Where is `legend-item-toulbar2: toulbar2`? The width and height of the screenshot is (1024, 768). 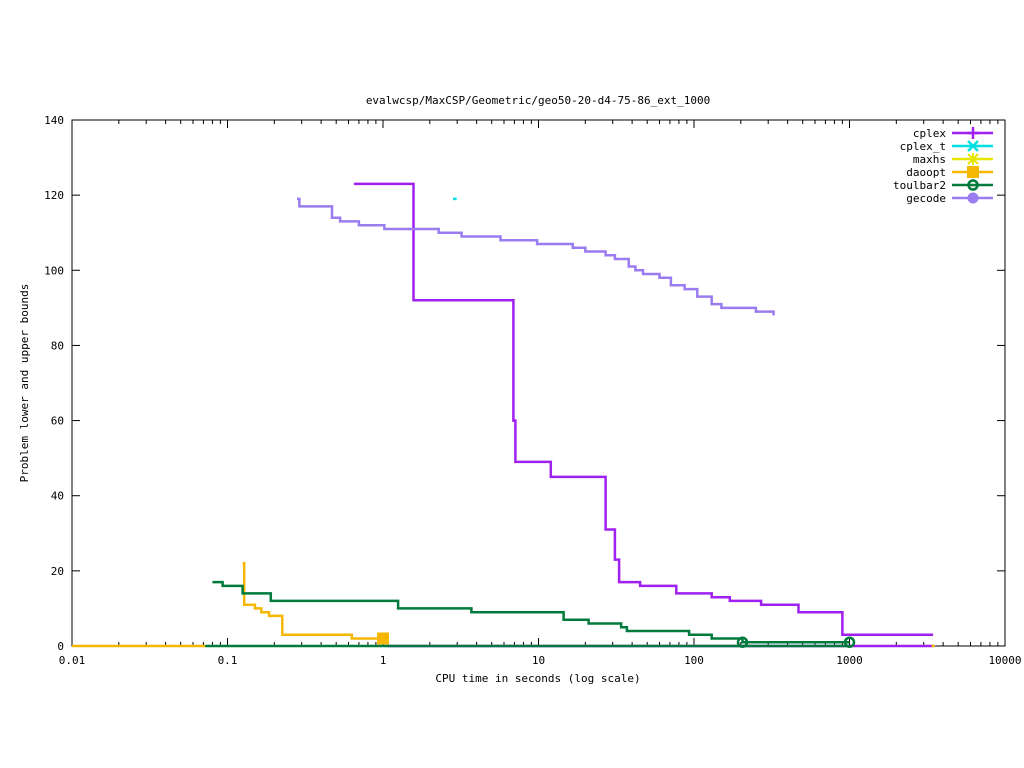
legend-item-toulbar2: toulbar2 is located at coordinates (943, 185).